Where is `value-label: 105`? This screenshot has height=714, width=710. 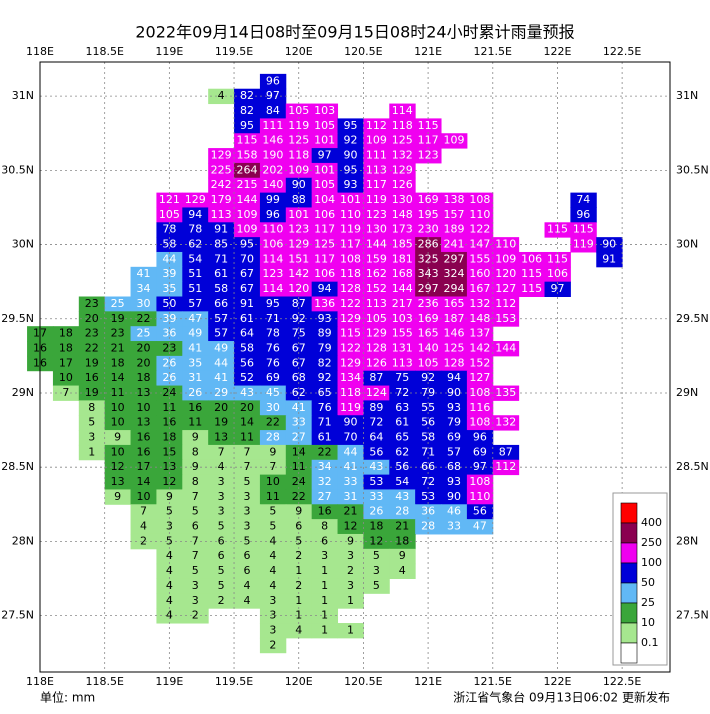
value-label: 105 is located at coordinates (169, 214).